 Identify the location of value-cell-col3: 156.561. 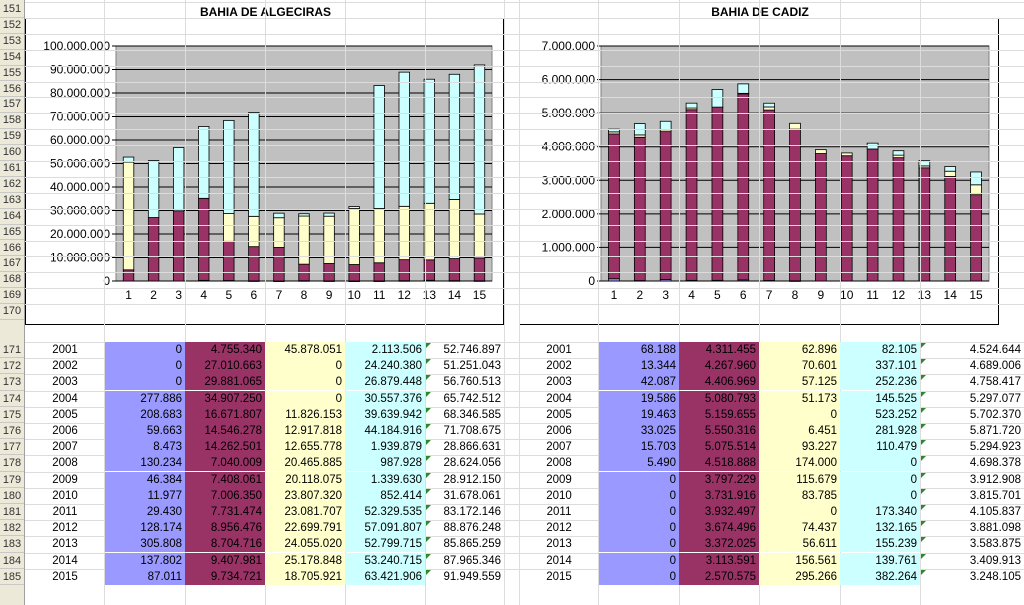
(799, 560).